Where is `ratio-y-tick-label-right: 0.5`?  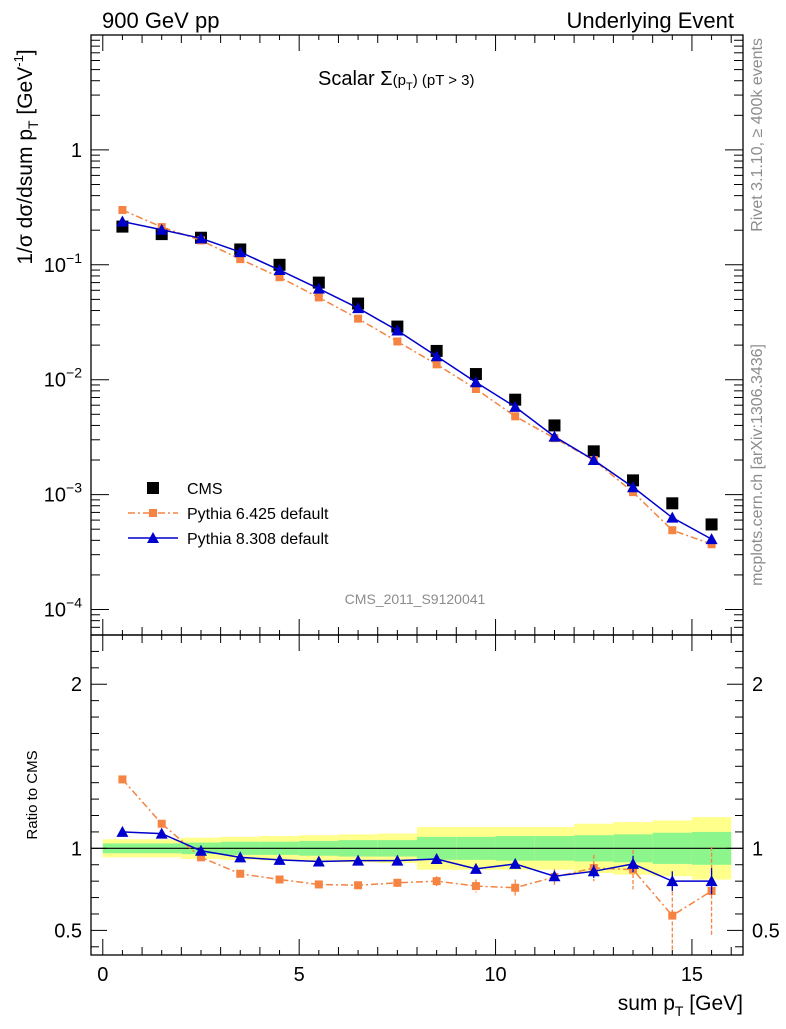
ratio-y-tick-label-right: 0.5 is located at coordinates (766, 931).